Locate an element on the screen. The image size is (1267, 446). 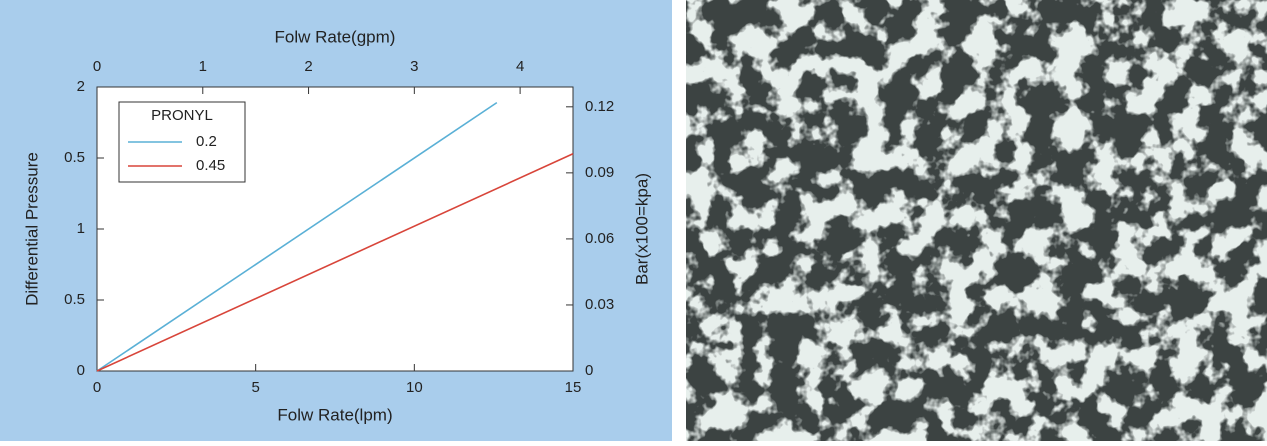
x2-axis-label: Folw Rate(gpm) is located at coordinates (335, 36).